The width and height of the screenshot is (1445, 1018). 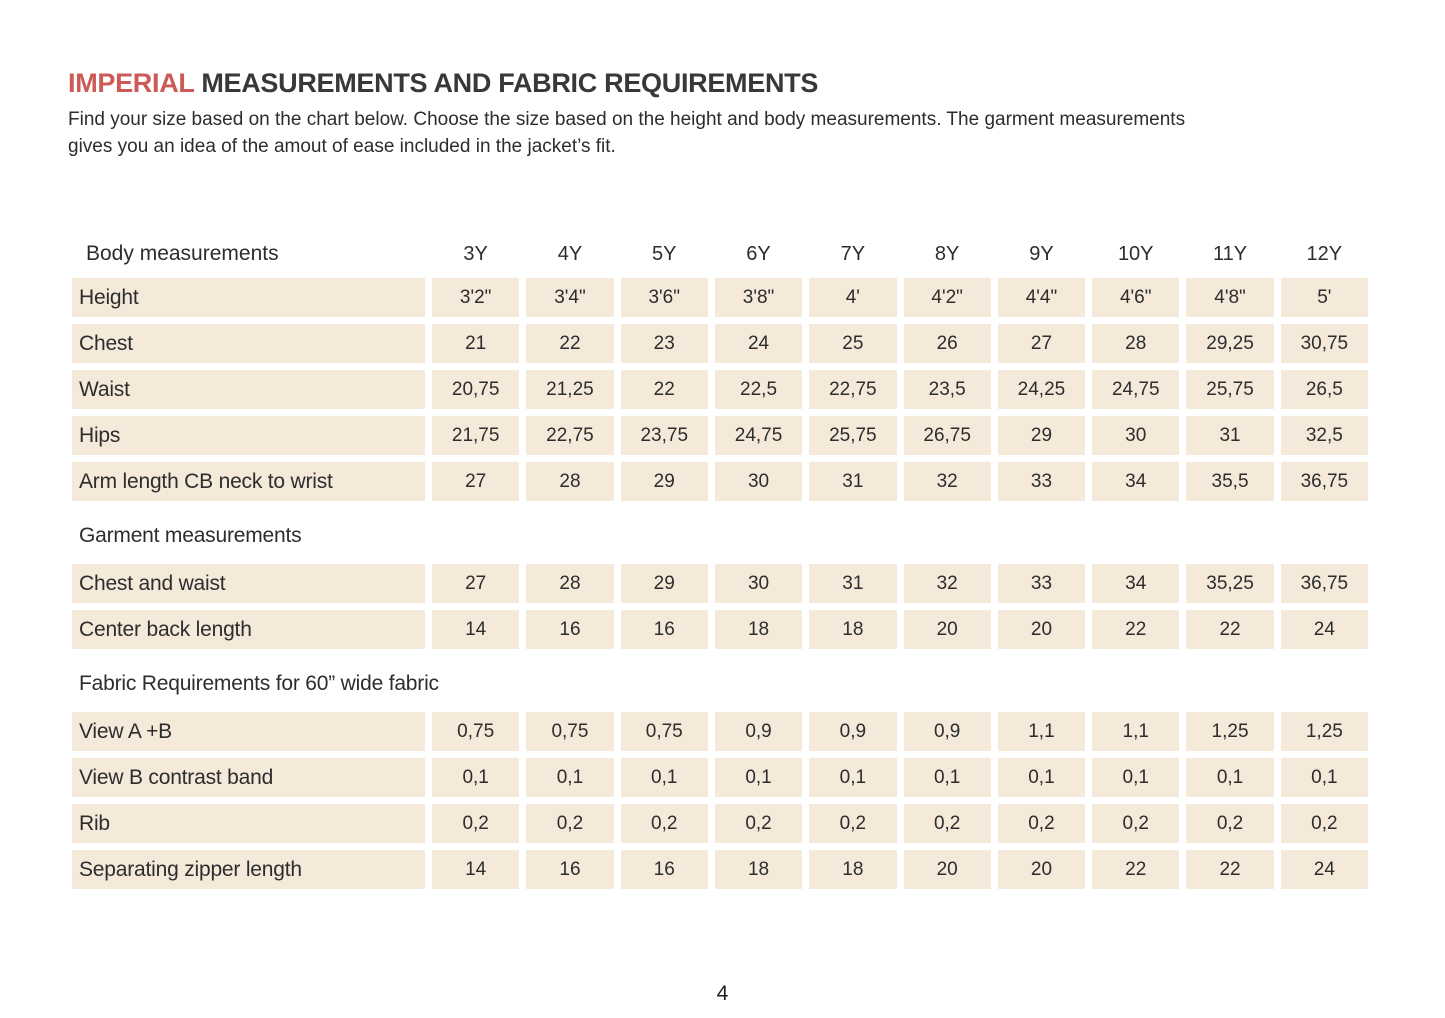 What do you see at coordinates (947, 297) in the screenshot?
I see `measurement-cell: 4'2"` at bounding box center [947, 297].